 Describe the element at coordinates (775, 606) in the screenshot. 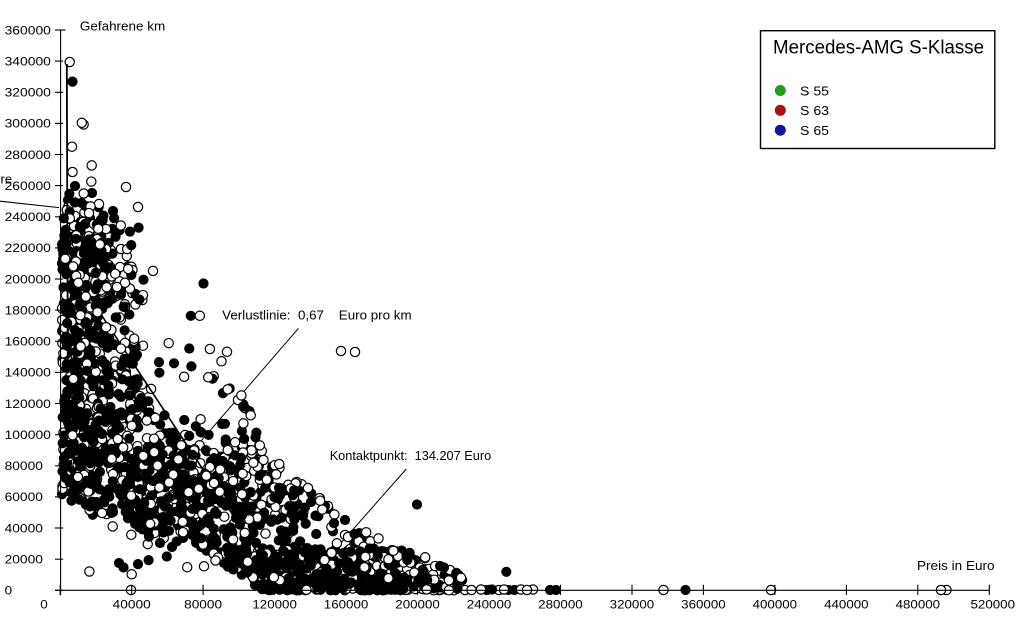

I see `svg-text: 400000` at that location.